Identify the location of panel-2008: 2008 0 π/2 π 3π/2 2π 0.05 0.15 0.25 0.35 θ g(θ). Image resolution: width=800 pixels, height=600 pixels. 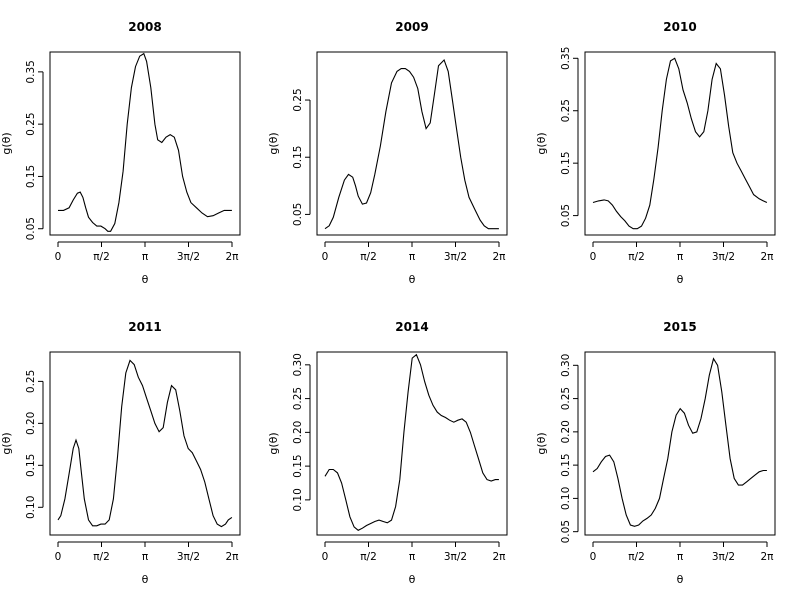
(120, 153).